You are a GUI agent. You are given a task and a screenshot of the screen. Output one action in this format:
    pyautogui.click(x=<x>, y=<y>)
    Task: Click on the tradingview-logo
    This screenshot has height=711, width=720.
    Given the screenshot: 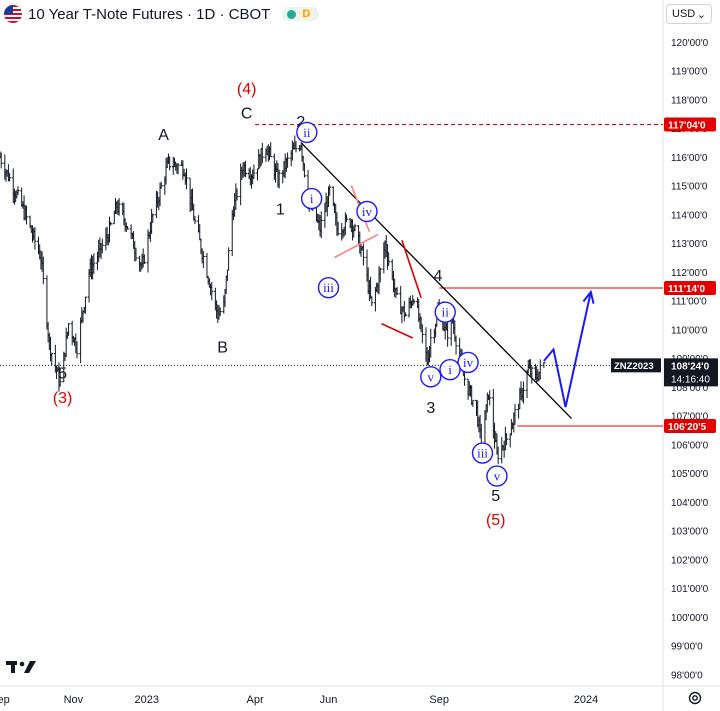 What is the action you would take?
    pyautogui.click(x=22, y=667)
    